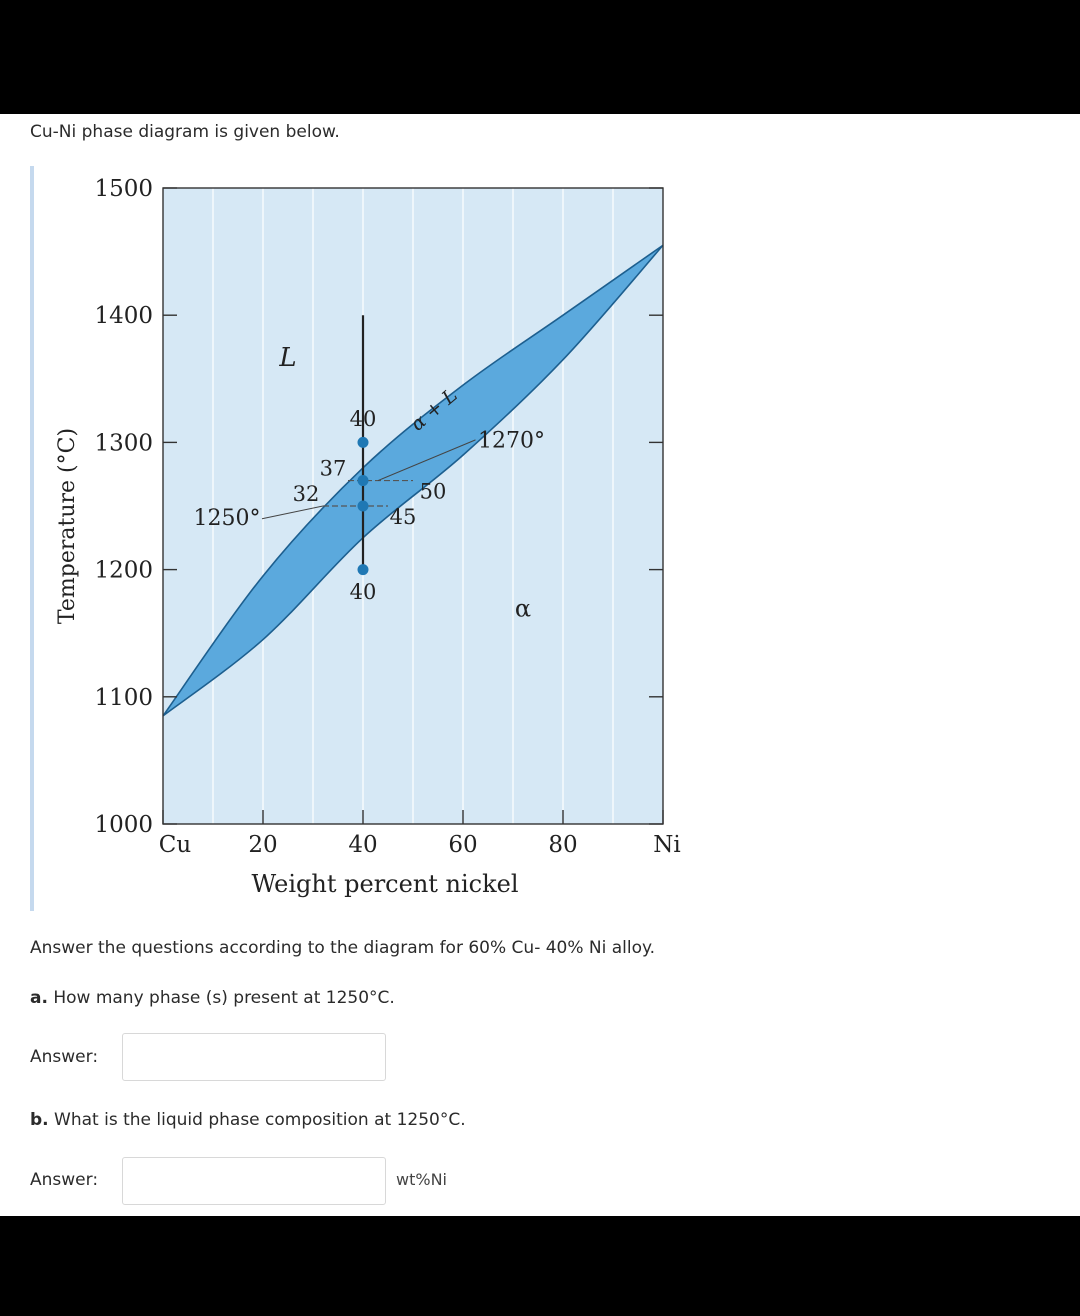  I want to click on answer-b-input, so click(254, 1181).